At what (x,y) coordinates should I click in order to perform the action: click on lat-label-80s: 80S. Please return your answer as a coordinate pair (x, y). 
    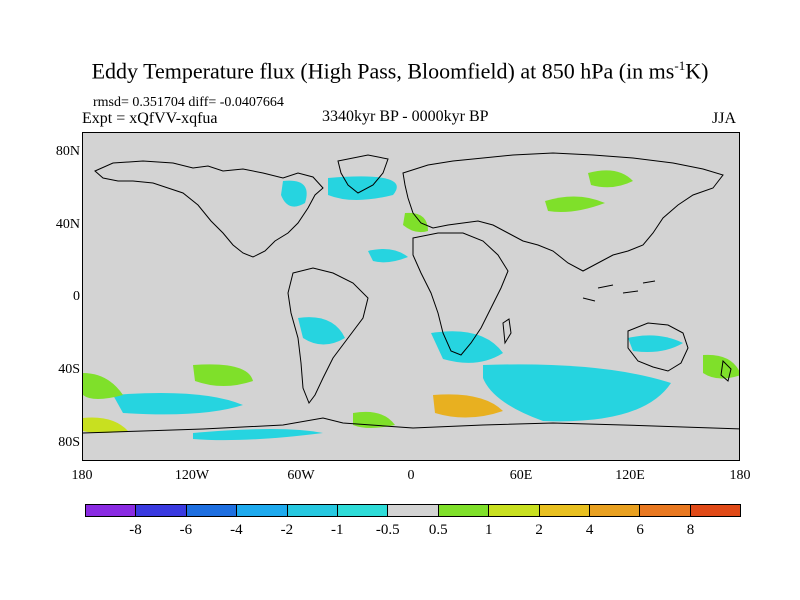
    Looking at the image, I should click on (69, 442).